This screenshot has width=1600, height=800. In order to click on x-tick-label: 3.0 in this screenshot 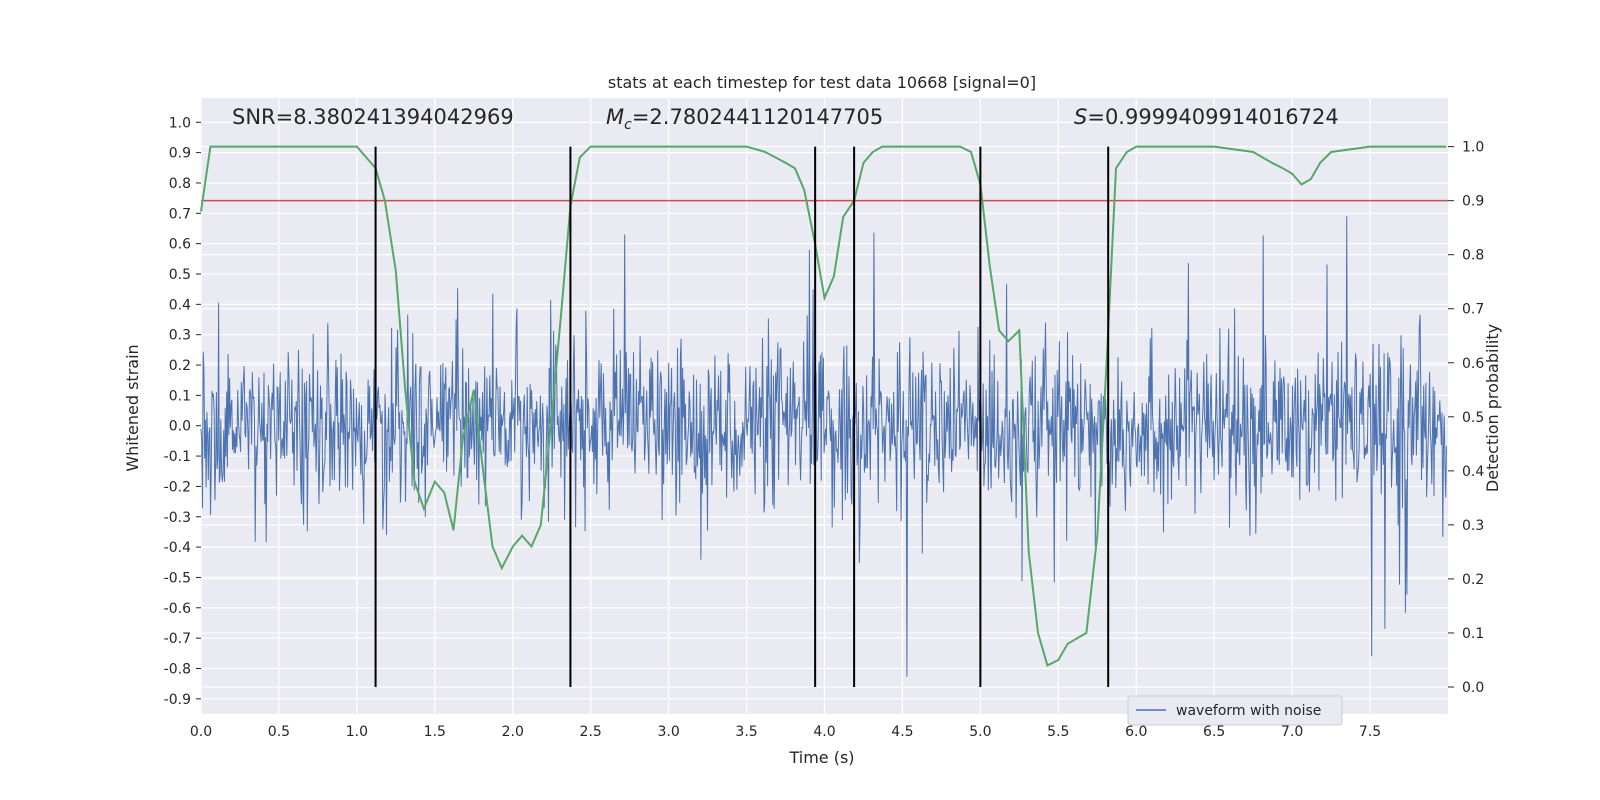, I will do `click(668, 732)`.